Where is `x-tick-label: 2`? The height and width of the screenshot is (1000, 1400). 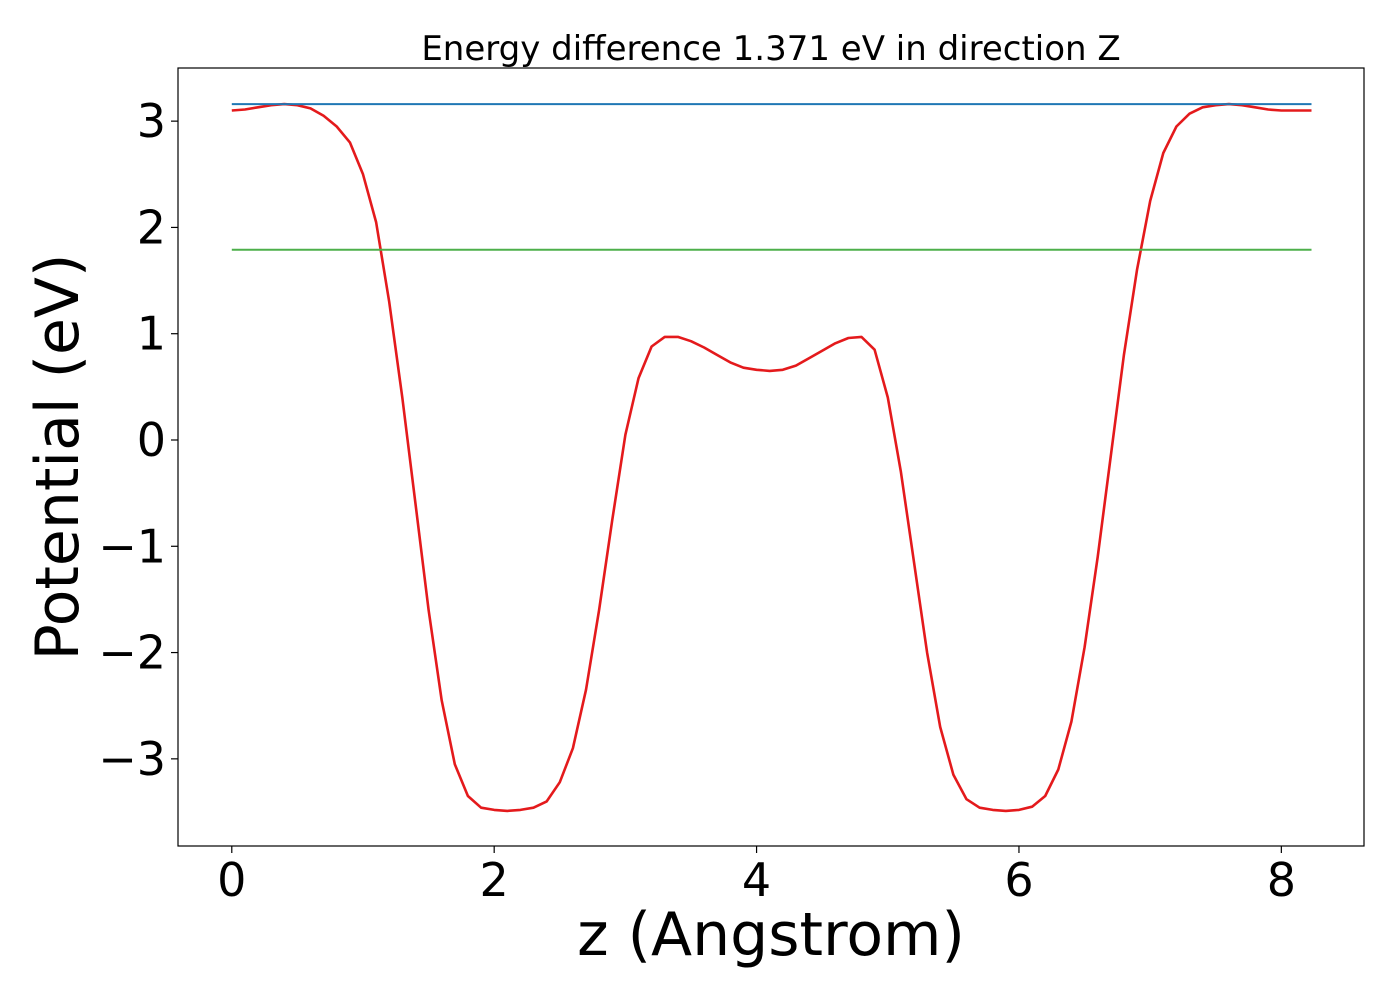 x-tick-label: 2 is located at coordinates (494, 880).